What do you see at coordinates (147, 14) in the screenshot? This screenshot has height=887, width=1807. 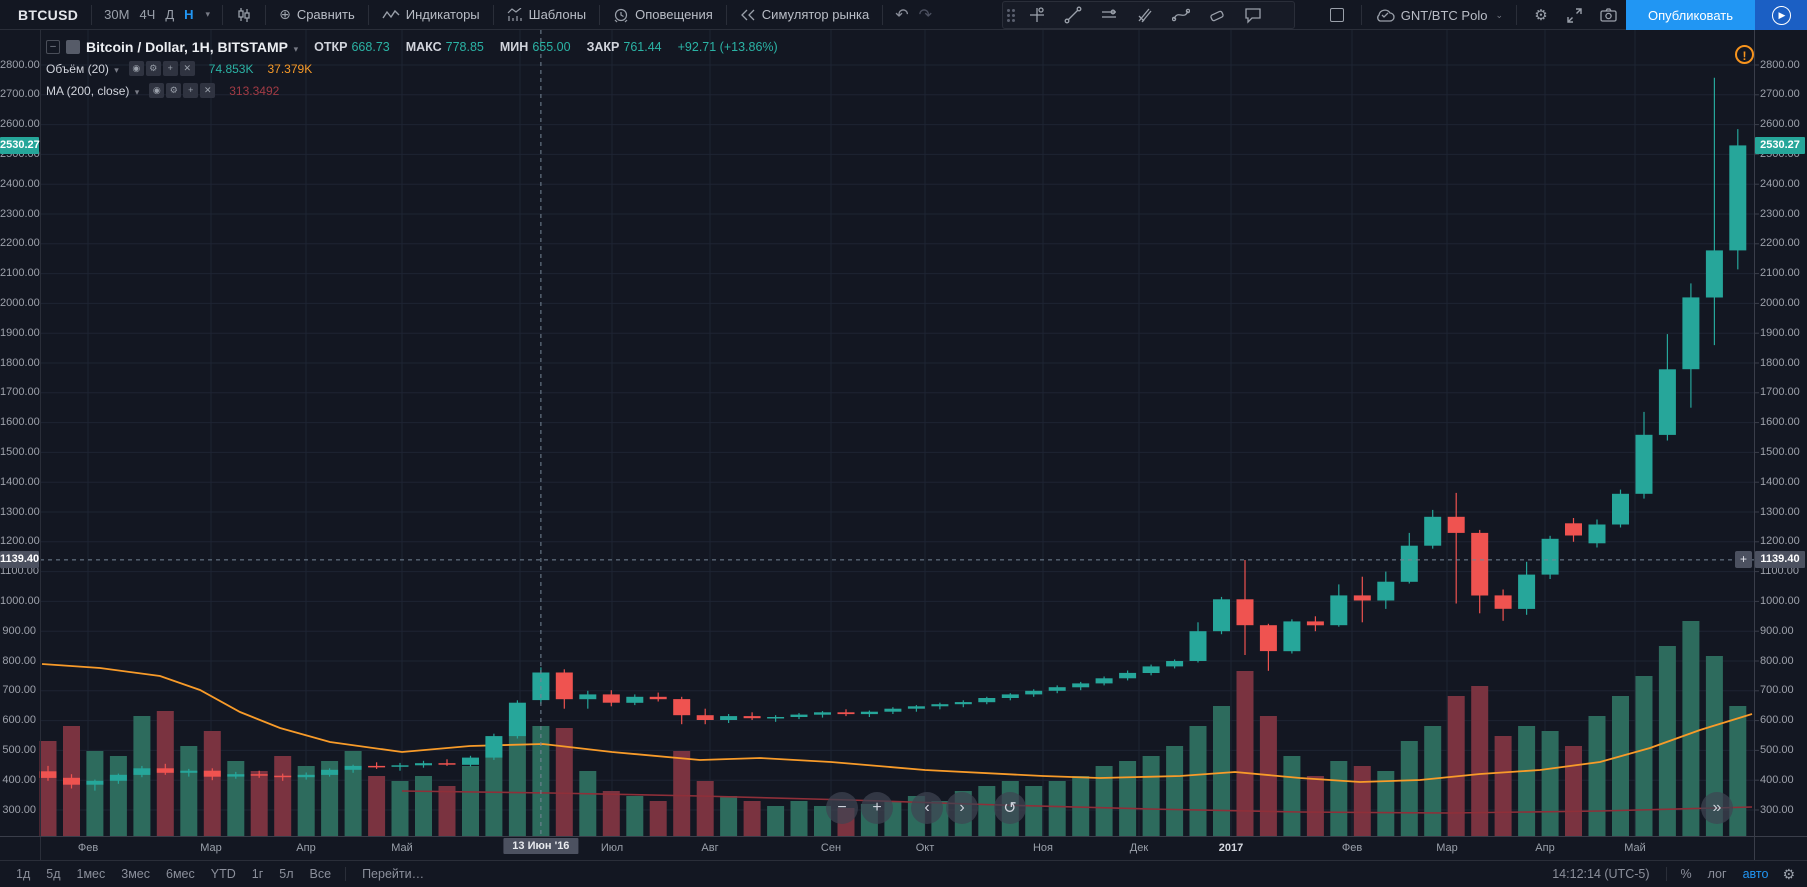 I see `timeframe-4Ч: 4Ч` at bounding box center [147, 14].